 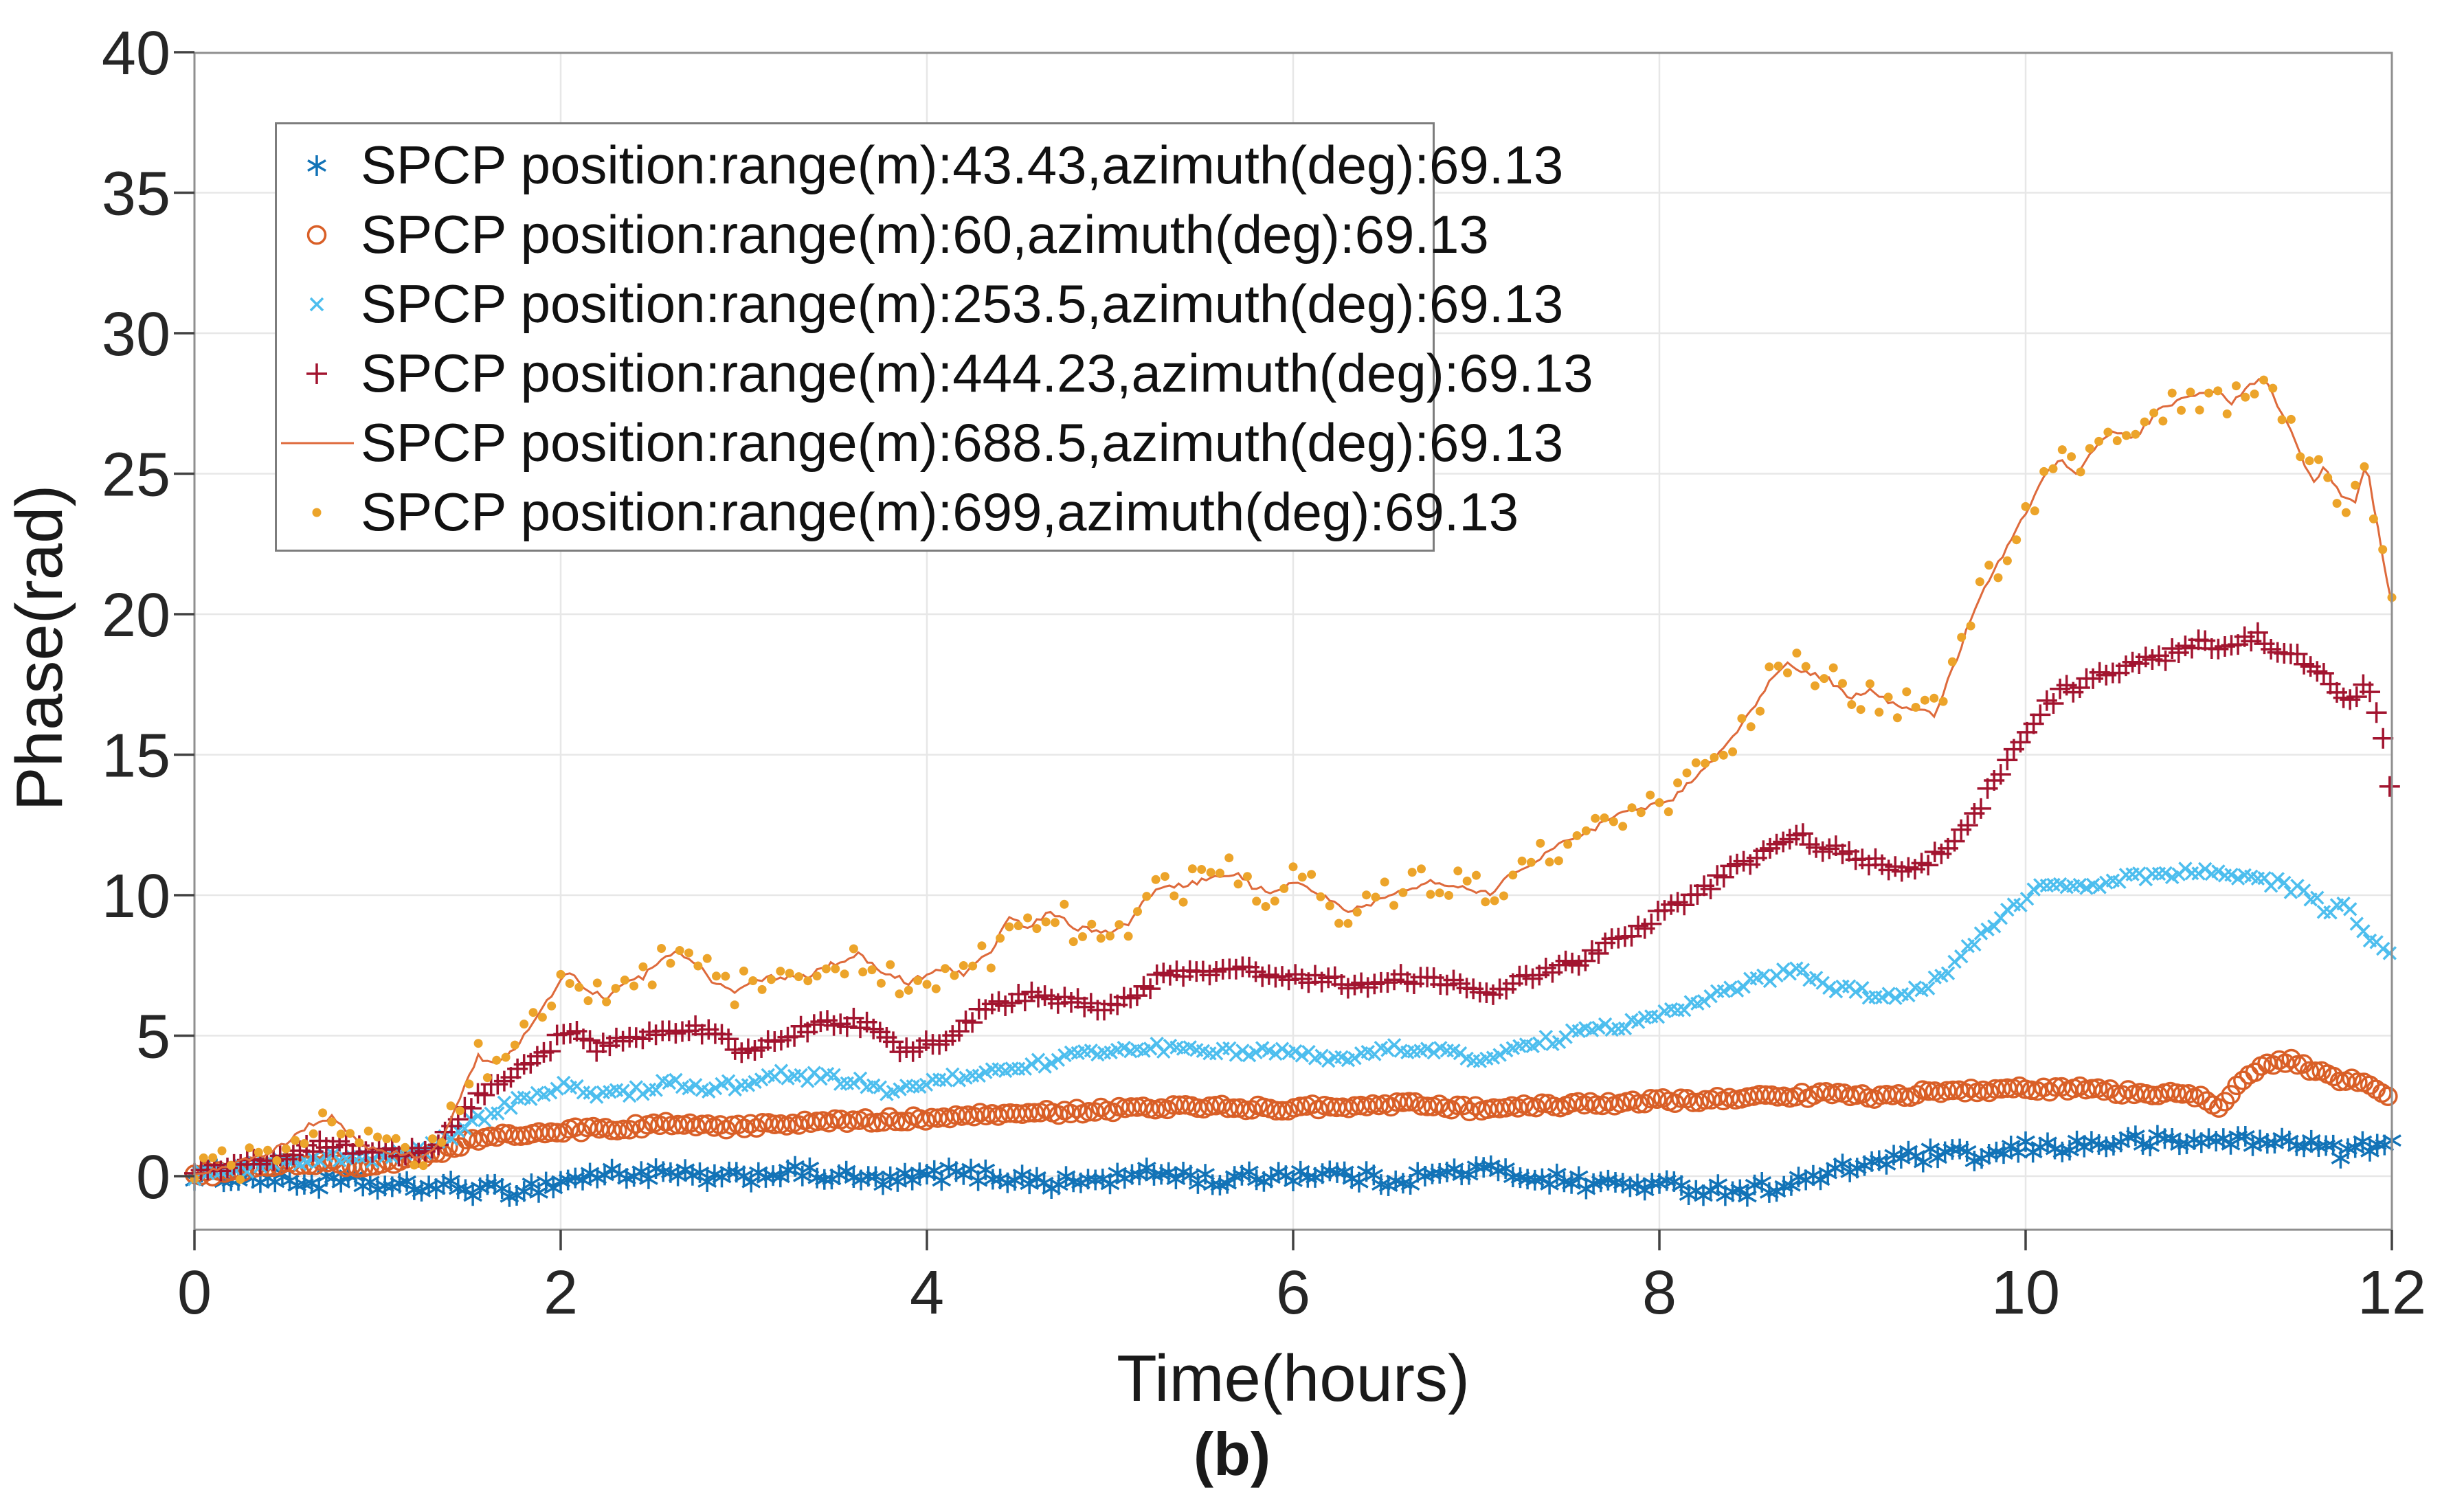 What do you see at coordinates (153, 1037) in the screenshot?
I see `y-tick-5: 5` at bounding box center [153, 1037].